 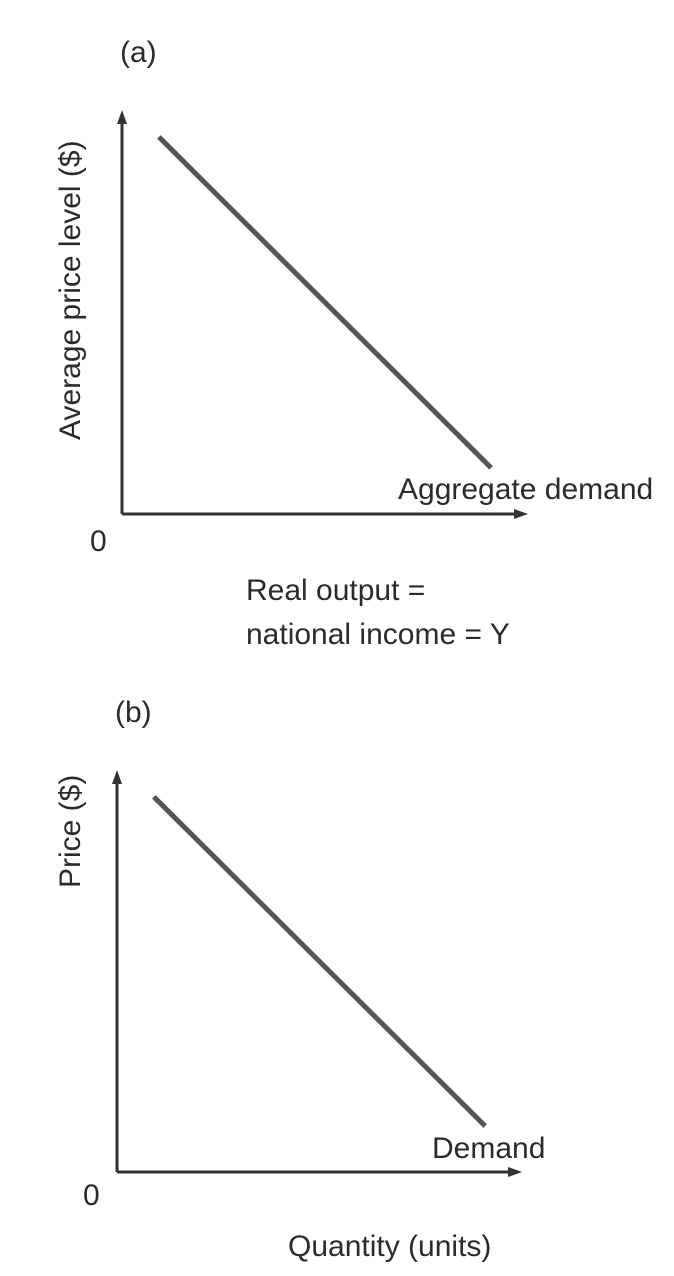 What do you see at coordinates (389, 1246) in the screenshot?
I see `x-axis-label-b: Quantity (units)` at bounding box center [389, 1246].